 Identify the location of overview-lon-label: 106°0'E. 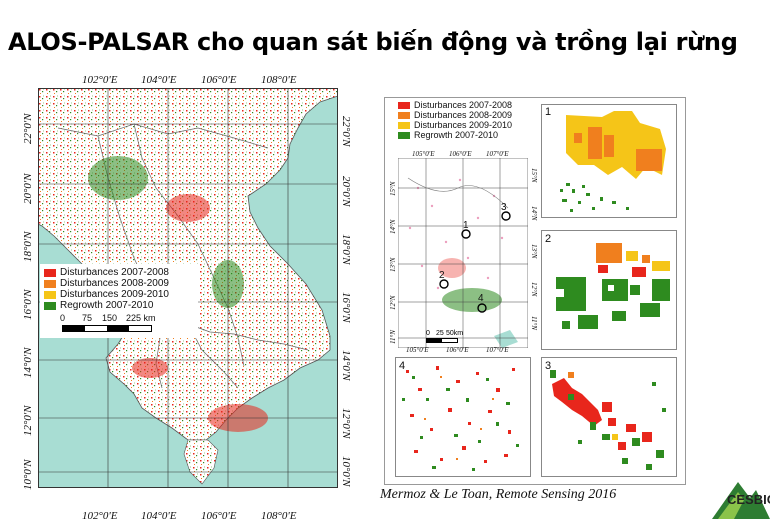
(460, 154).